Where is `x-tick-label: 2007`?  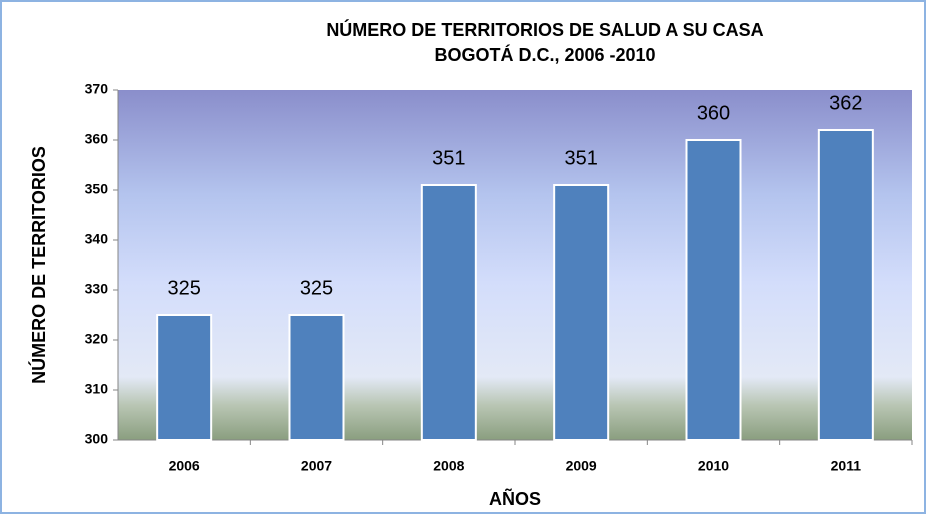
x-tick-label: 2007 is located at coordinates (316, 466).